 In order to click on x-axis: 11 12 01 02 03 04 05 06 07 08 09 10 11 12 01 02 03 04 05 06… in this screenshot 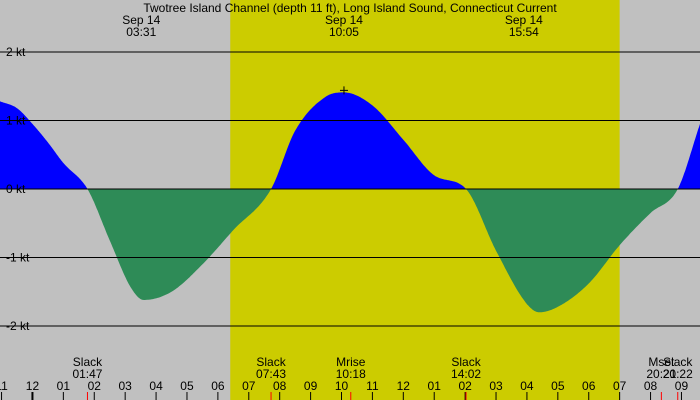, I will do `click(344, 389)`.